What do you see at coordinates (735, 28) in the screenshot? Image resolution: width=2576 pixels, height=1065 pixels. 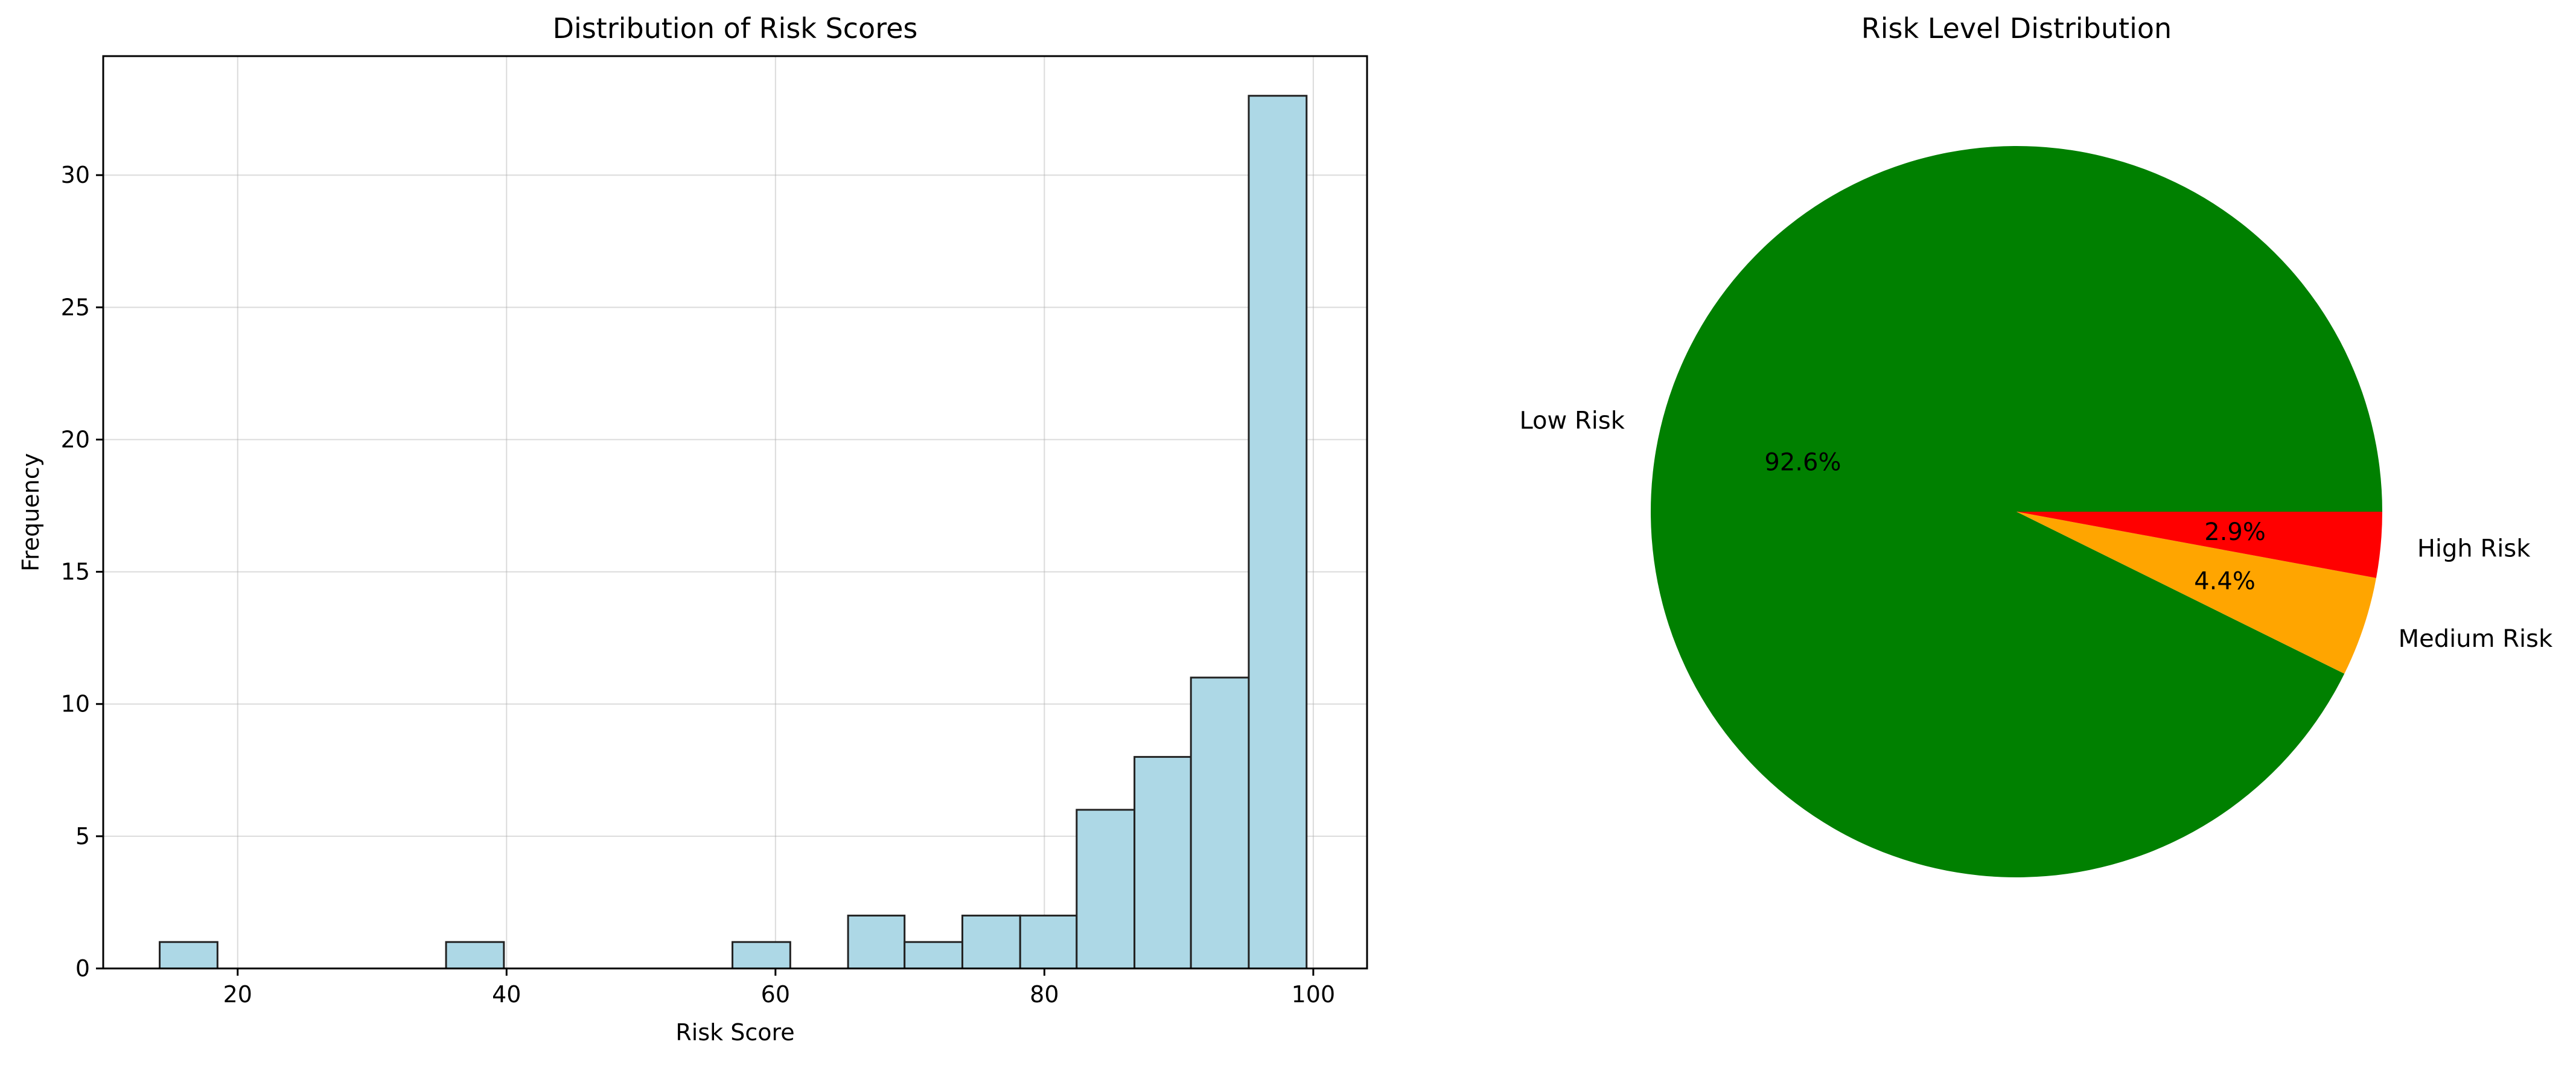 I see `histogram-title: Distribution of Risk Scores` at bounding box center [735, 28].